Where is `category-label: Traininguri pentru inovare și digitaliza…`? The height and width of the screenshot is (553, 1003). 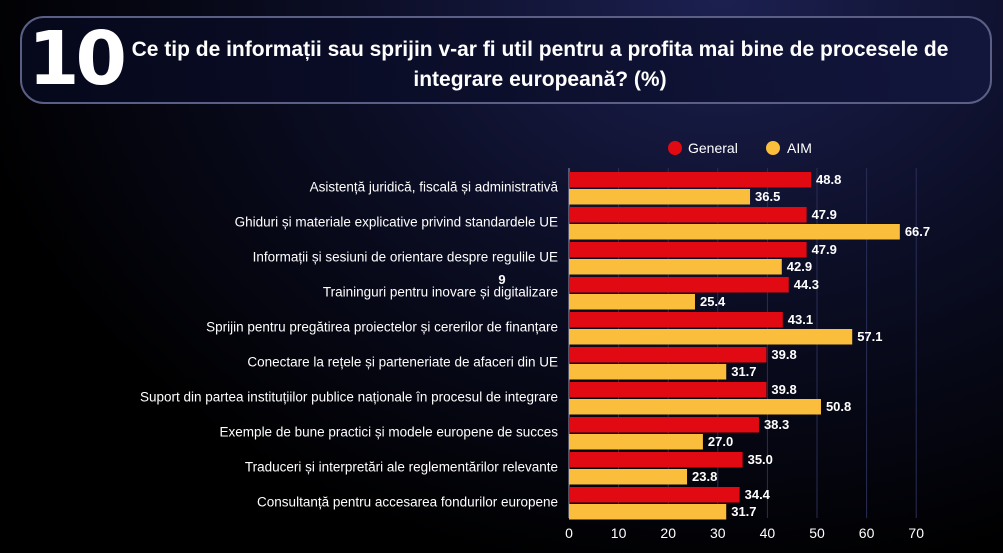 category-label: Traininguri pentru inovare și digitaliza… is located at coordinates (440, 292).